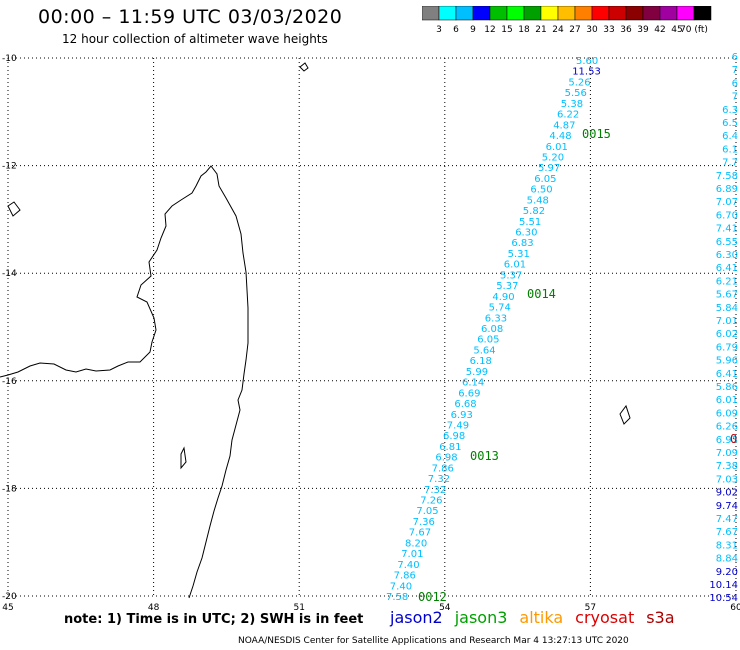 The image size is (740, 650). What do you see at coordinates (9, 489) in the screenshot?
I see `lat-tick-label: -18` at bounding box center [9, 489].